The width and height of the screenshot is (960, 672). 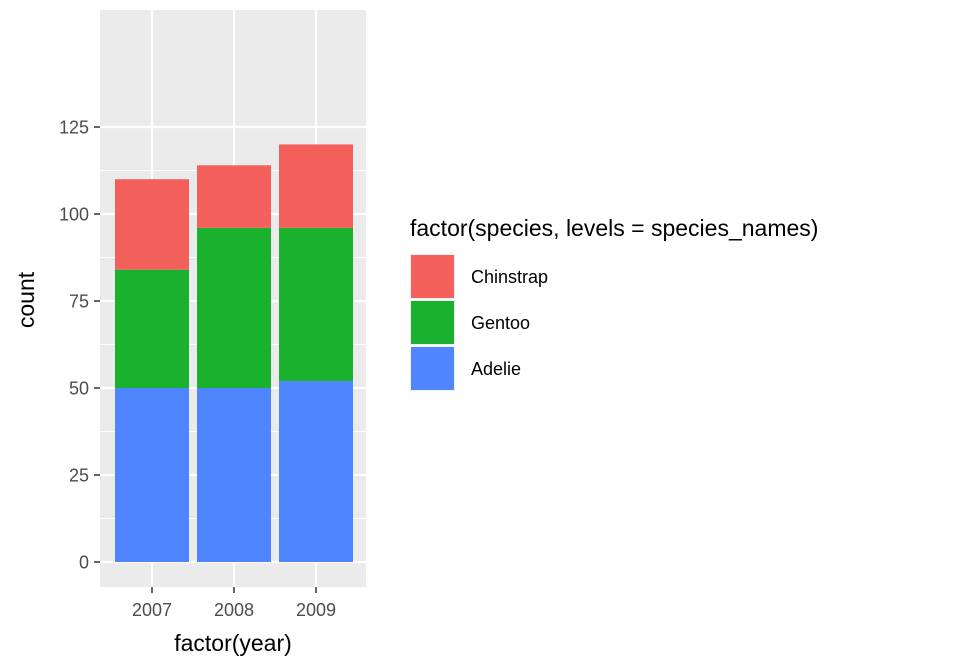 I want to click on legend-key-gentoo, so click(x=432, y=322).